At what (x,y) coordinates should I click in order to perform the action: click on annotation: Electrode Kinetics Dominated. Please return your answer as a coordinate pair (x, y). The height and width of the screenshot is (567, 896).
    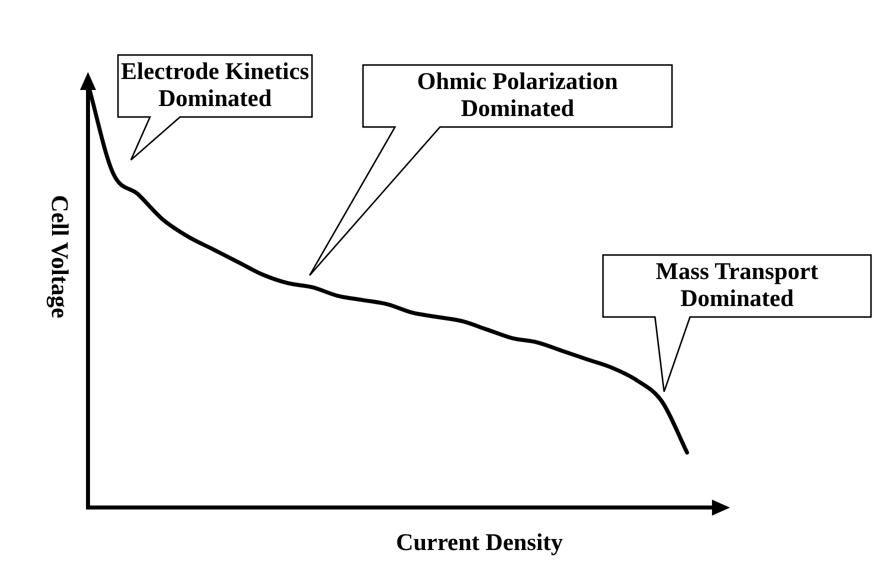
    Looking at the image, I should click on (215, 86).